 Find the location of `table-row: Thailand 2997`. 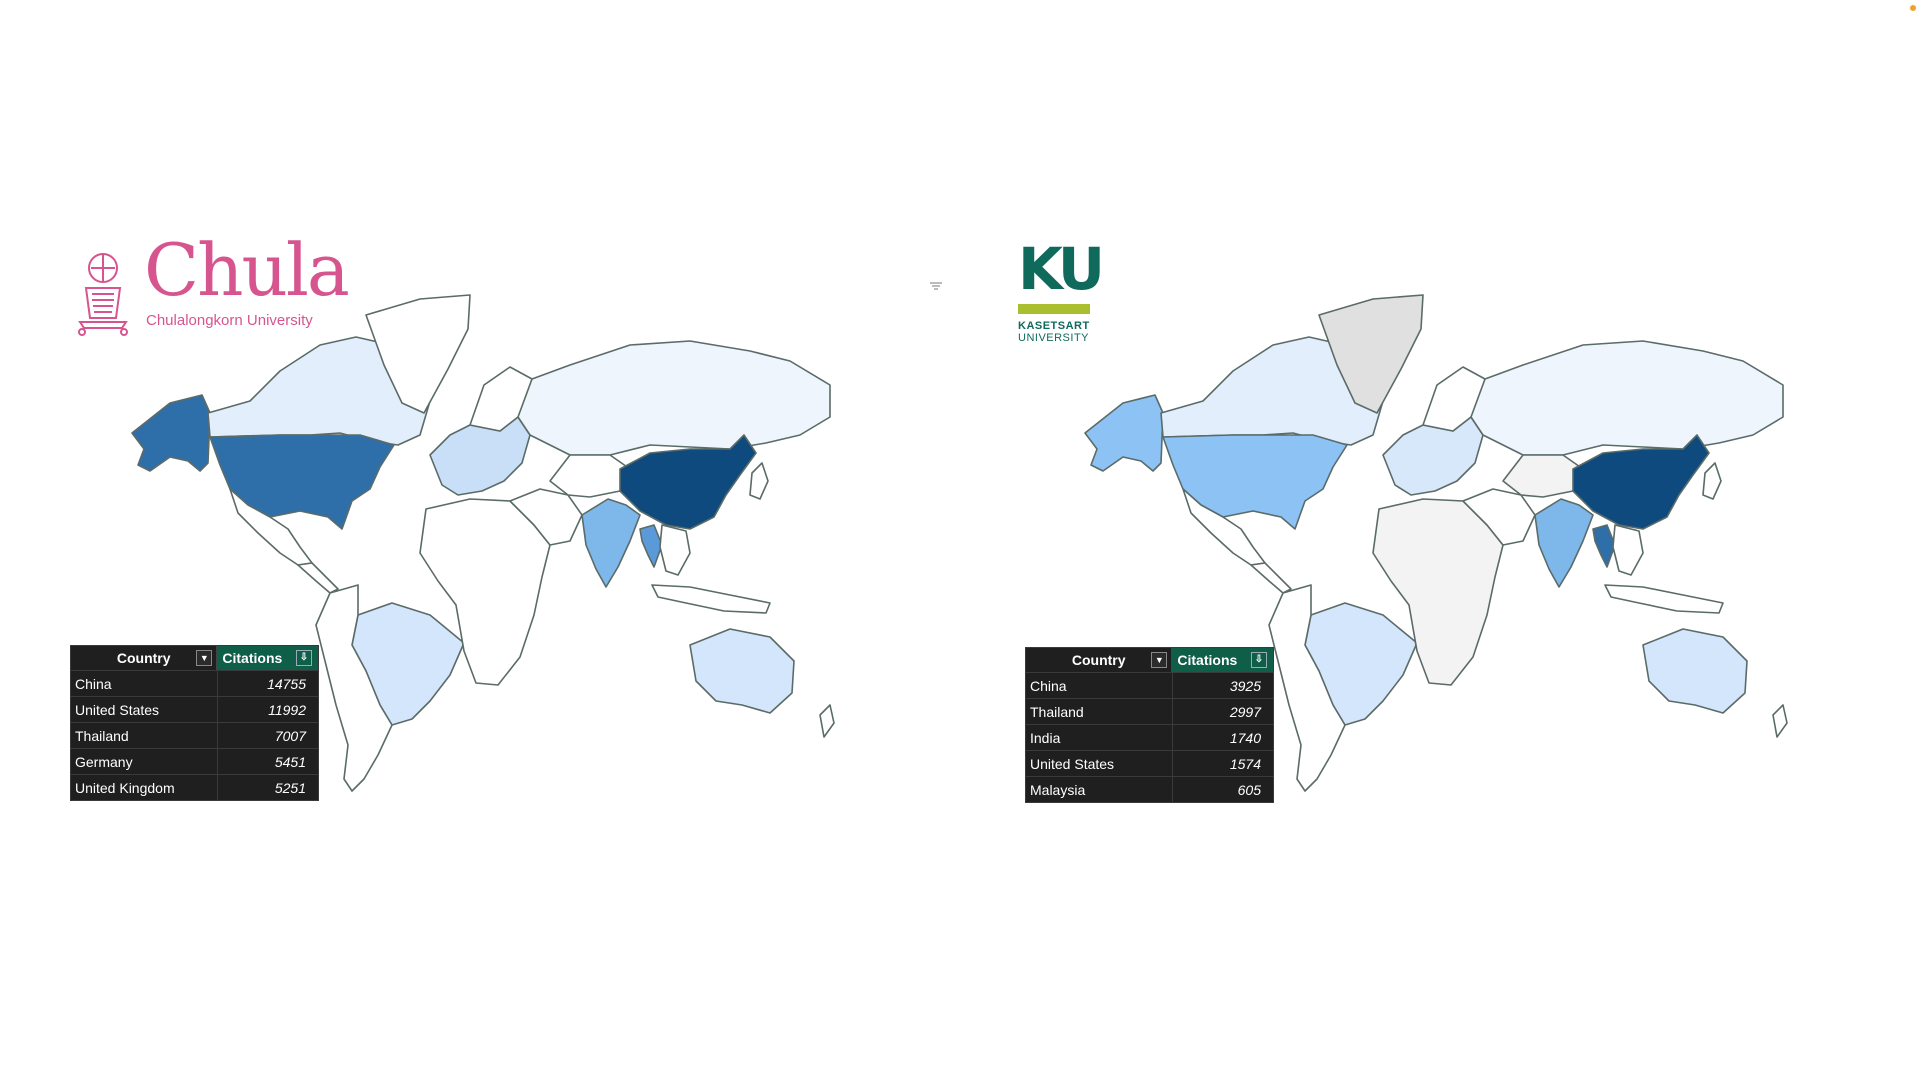

table-row: Thailand 2997 is located at coordinates (1149, 711).